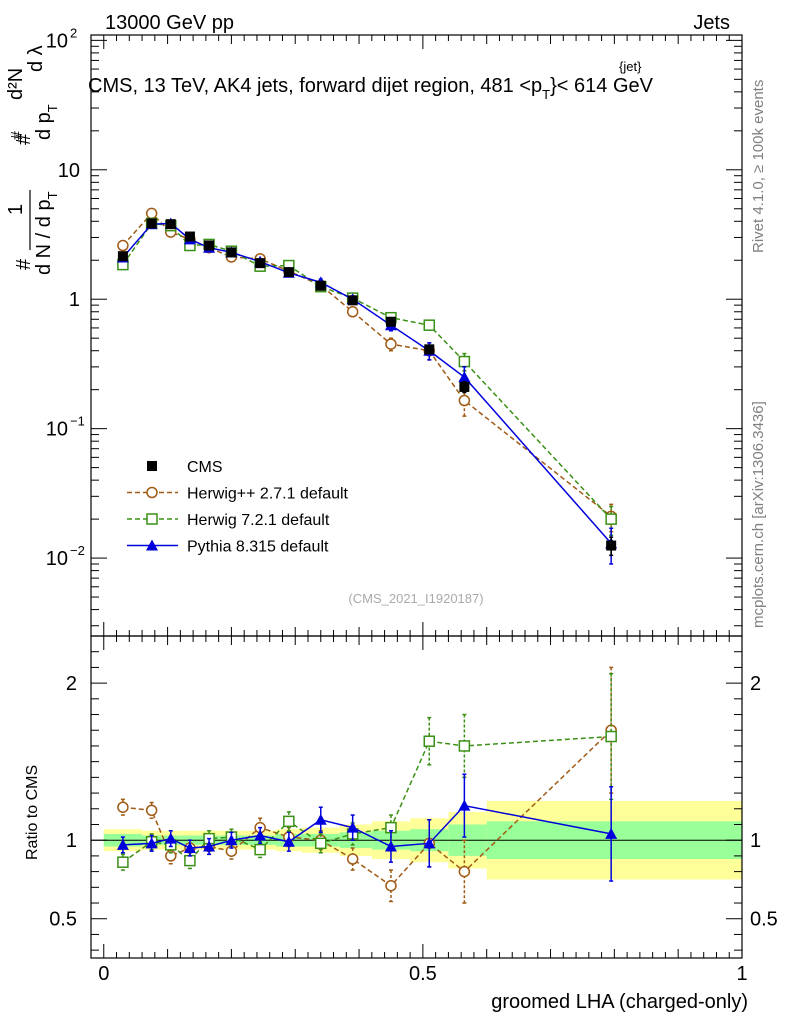 This screenshot has height=1024, width=786. What do you see at coordinates (57, 41) in the screenshot?
I see `y-tick-label-4: 10` at bounding box center [57, 41].